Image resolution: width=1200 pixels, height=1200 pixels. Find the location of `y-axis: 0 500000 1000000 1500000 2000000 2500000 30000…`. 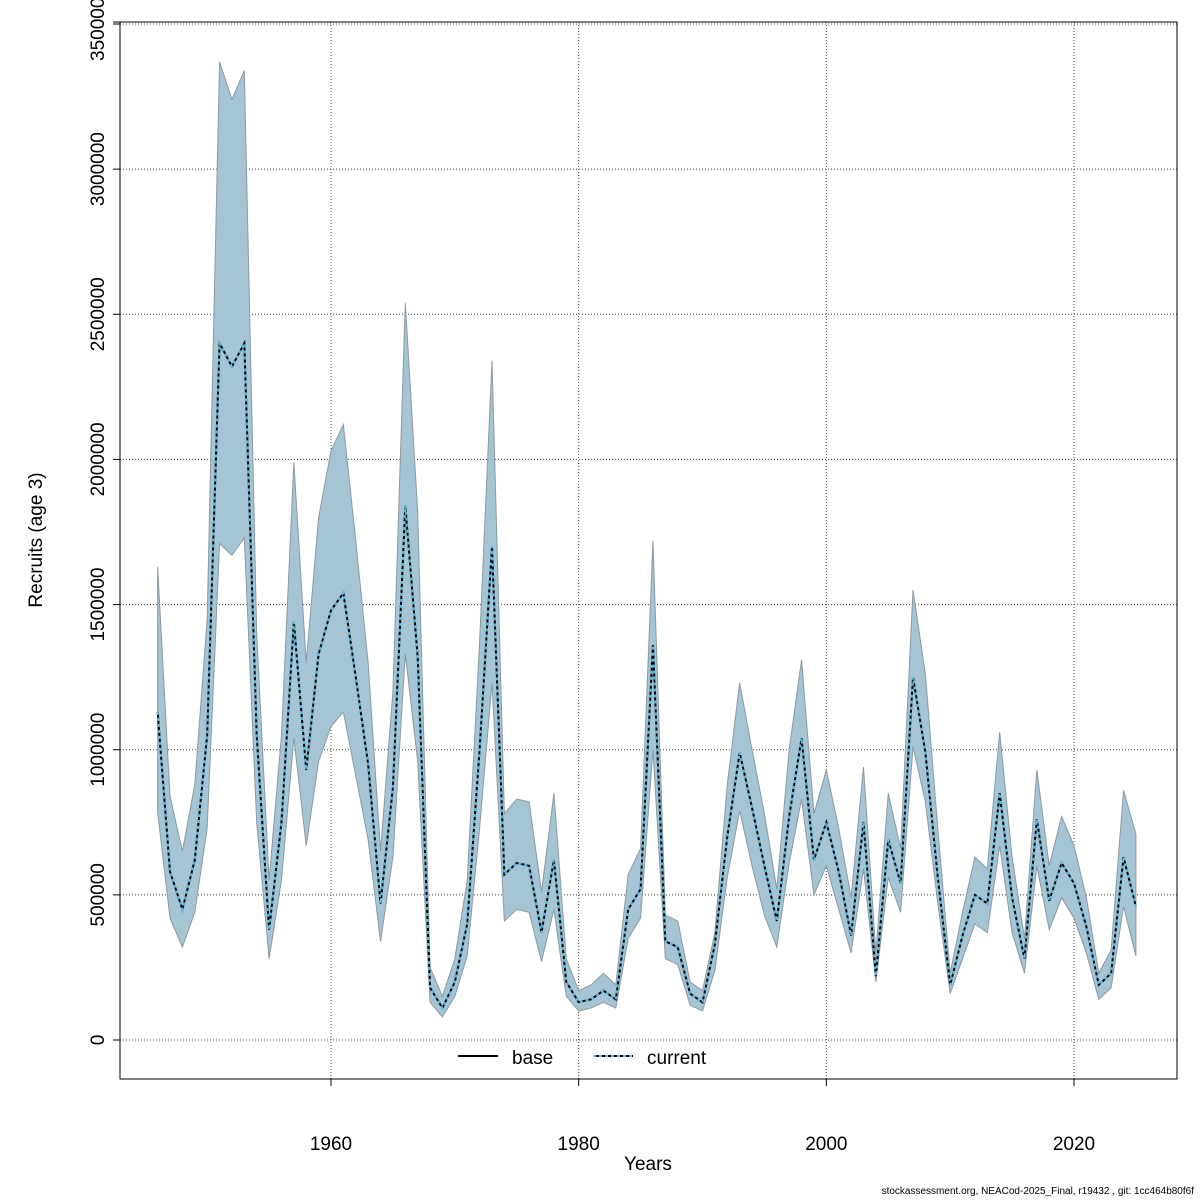

y-axis: 0 500000 1000000 1500000 2000000 2500000 30000… is located at coordinates (104, 522).